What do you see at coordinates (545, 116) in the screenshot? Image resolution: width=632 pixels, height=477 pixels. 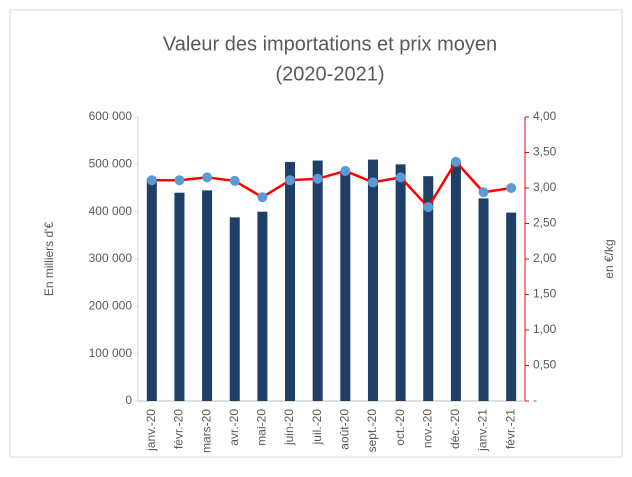 I see `y2-tick-label: 4,00` at bounding box center [545, 116].